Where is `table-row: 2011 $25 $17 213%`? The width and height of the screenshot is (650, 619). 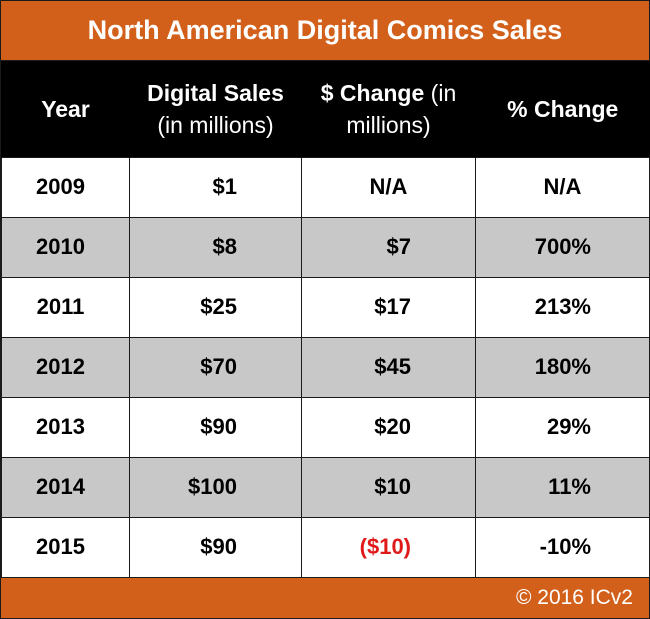 table-row: 2011 $25 $17 213% is located at coordinates (325, 307).